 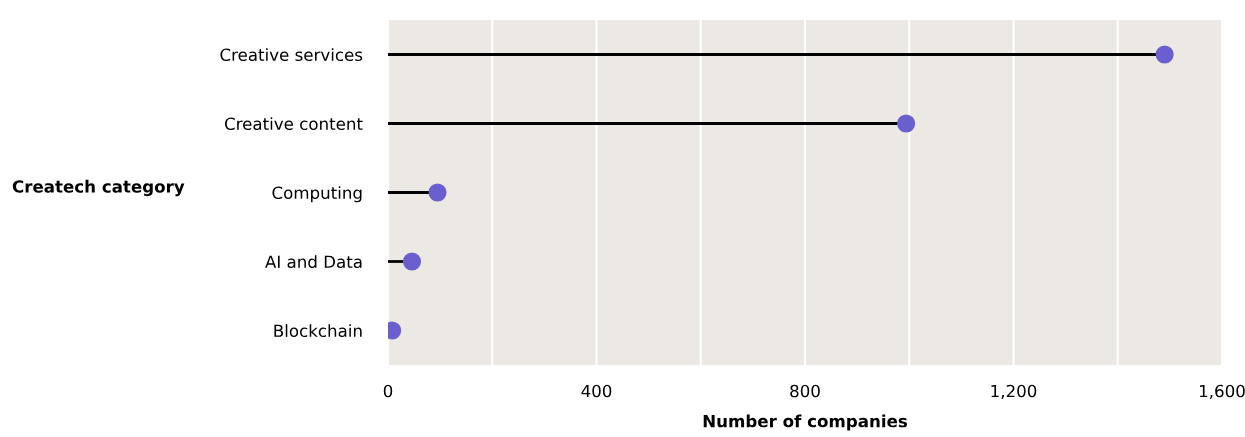 I want to click on y-tick-label: Computing, so click(x=317, y=194).